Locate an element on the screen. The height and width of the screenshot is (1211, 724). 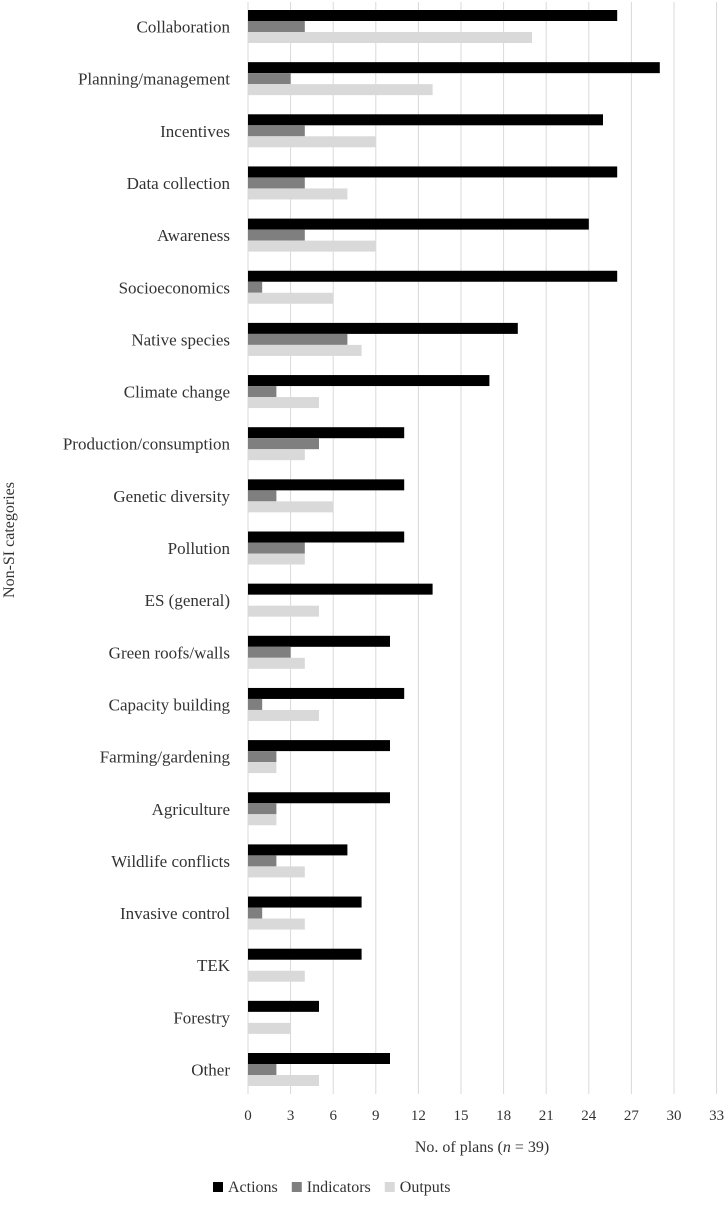
legend-swatch-outputs is located at coordinates (389, 1187).